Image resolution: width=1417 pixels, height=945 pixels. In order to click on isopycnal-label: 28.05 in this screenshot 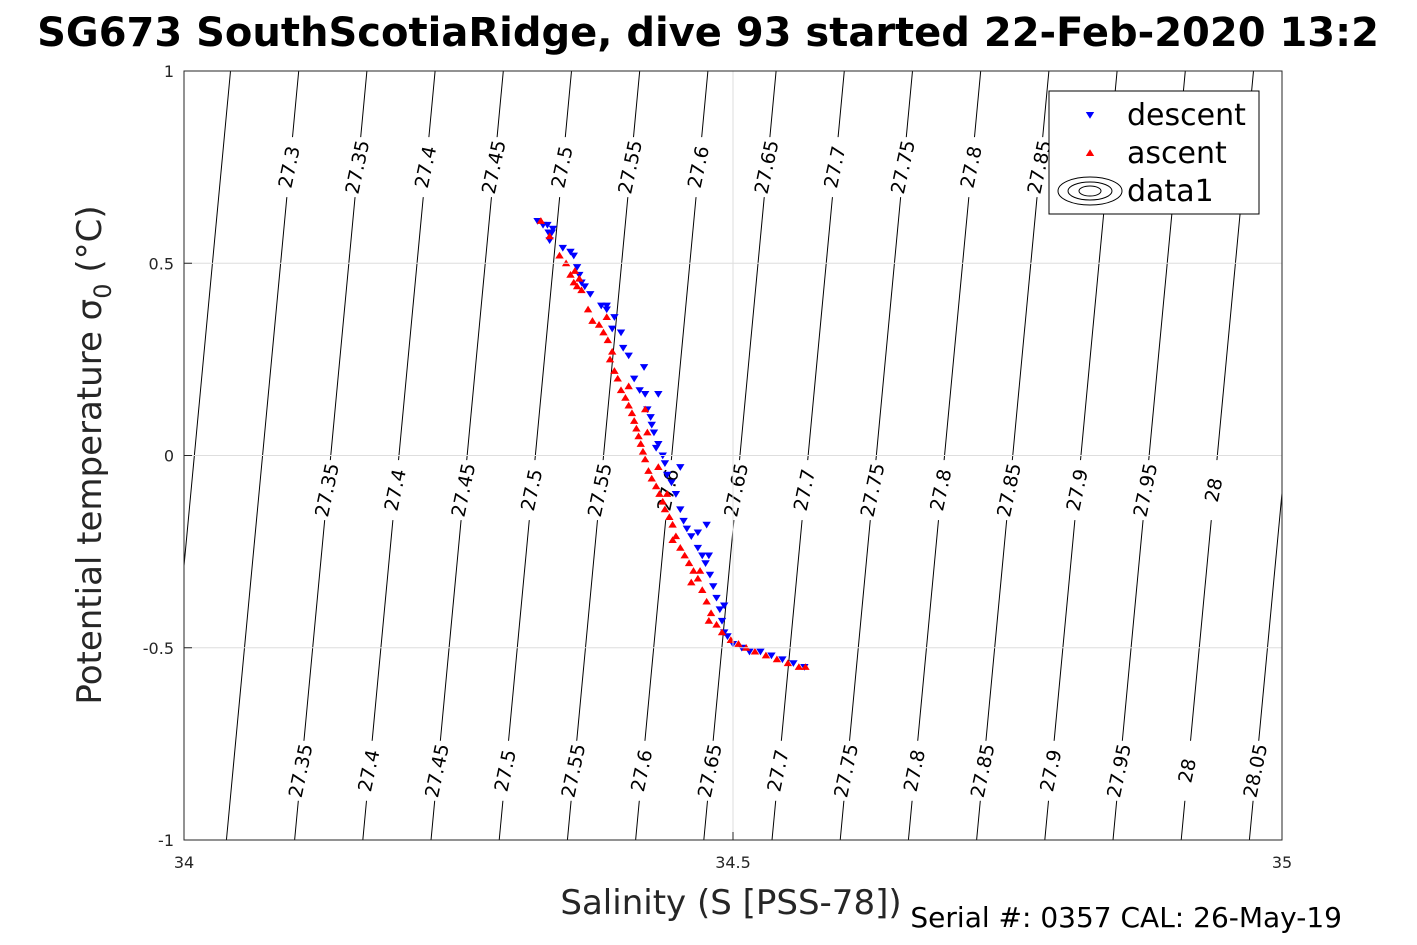, I will do `click(1255, 771)`.